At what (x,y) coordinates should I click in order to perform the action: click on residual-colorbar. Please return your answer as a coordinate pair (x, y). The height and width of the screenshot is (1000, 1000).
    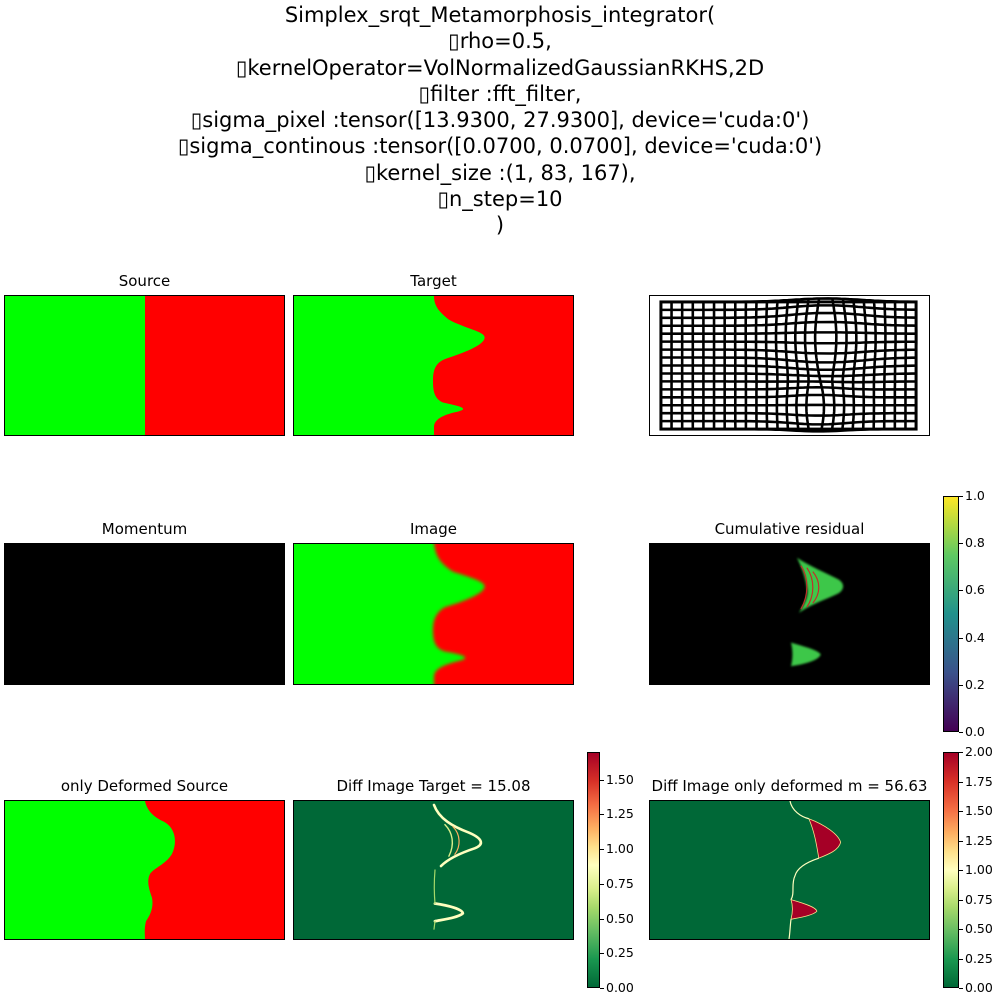
    Looking at the image, I should click on (951, 614).